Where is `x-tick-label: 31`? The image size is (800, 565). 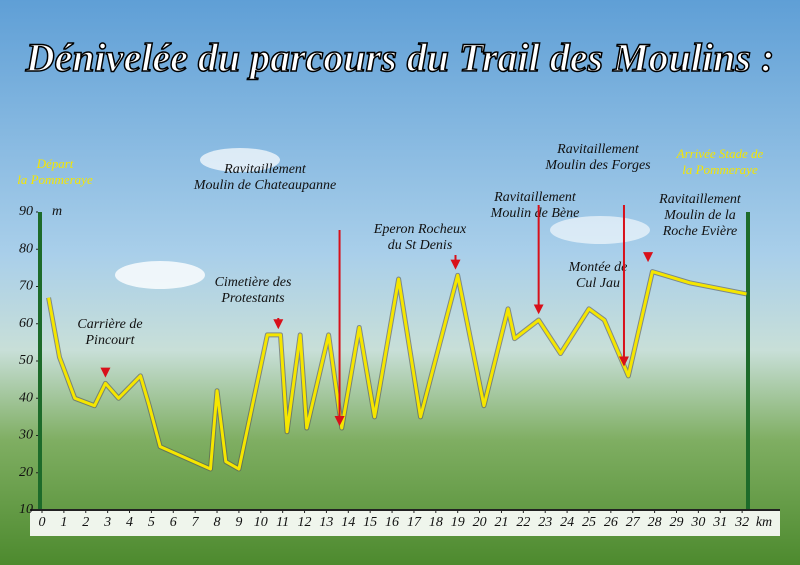
x-tick-label: 31 is located at coordinates (719, 522).